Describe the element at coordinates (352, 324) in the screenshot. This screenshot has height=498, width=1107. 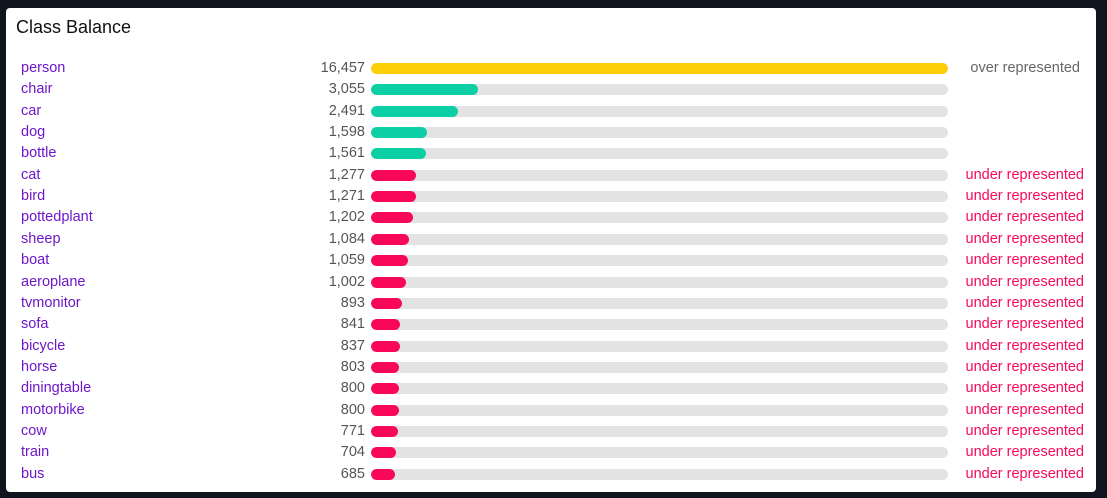
I see `class-count: 841` at that location.